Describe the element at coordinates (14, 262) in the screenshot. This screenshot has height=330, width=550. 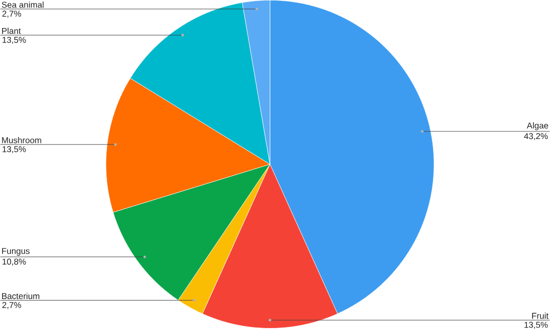
I see `data-label: 10,8%` at that location.